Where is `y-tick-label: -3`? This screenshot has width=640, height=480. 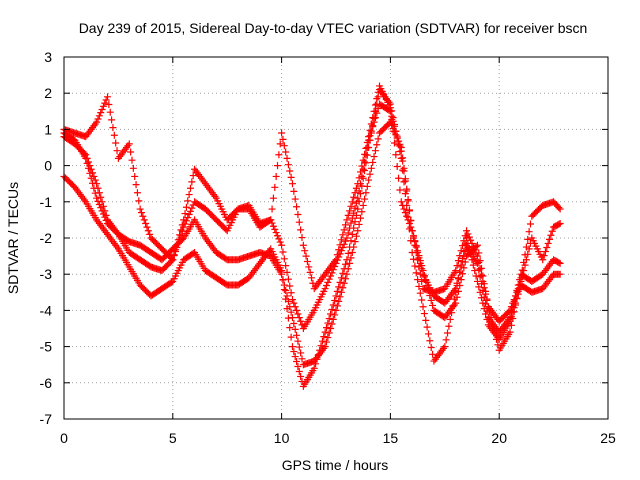
y-tick-label: -3 is located at coordinates (46, 274).